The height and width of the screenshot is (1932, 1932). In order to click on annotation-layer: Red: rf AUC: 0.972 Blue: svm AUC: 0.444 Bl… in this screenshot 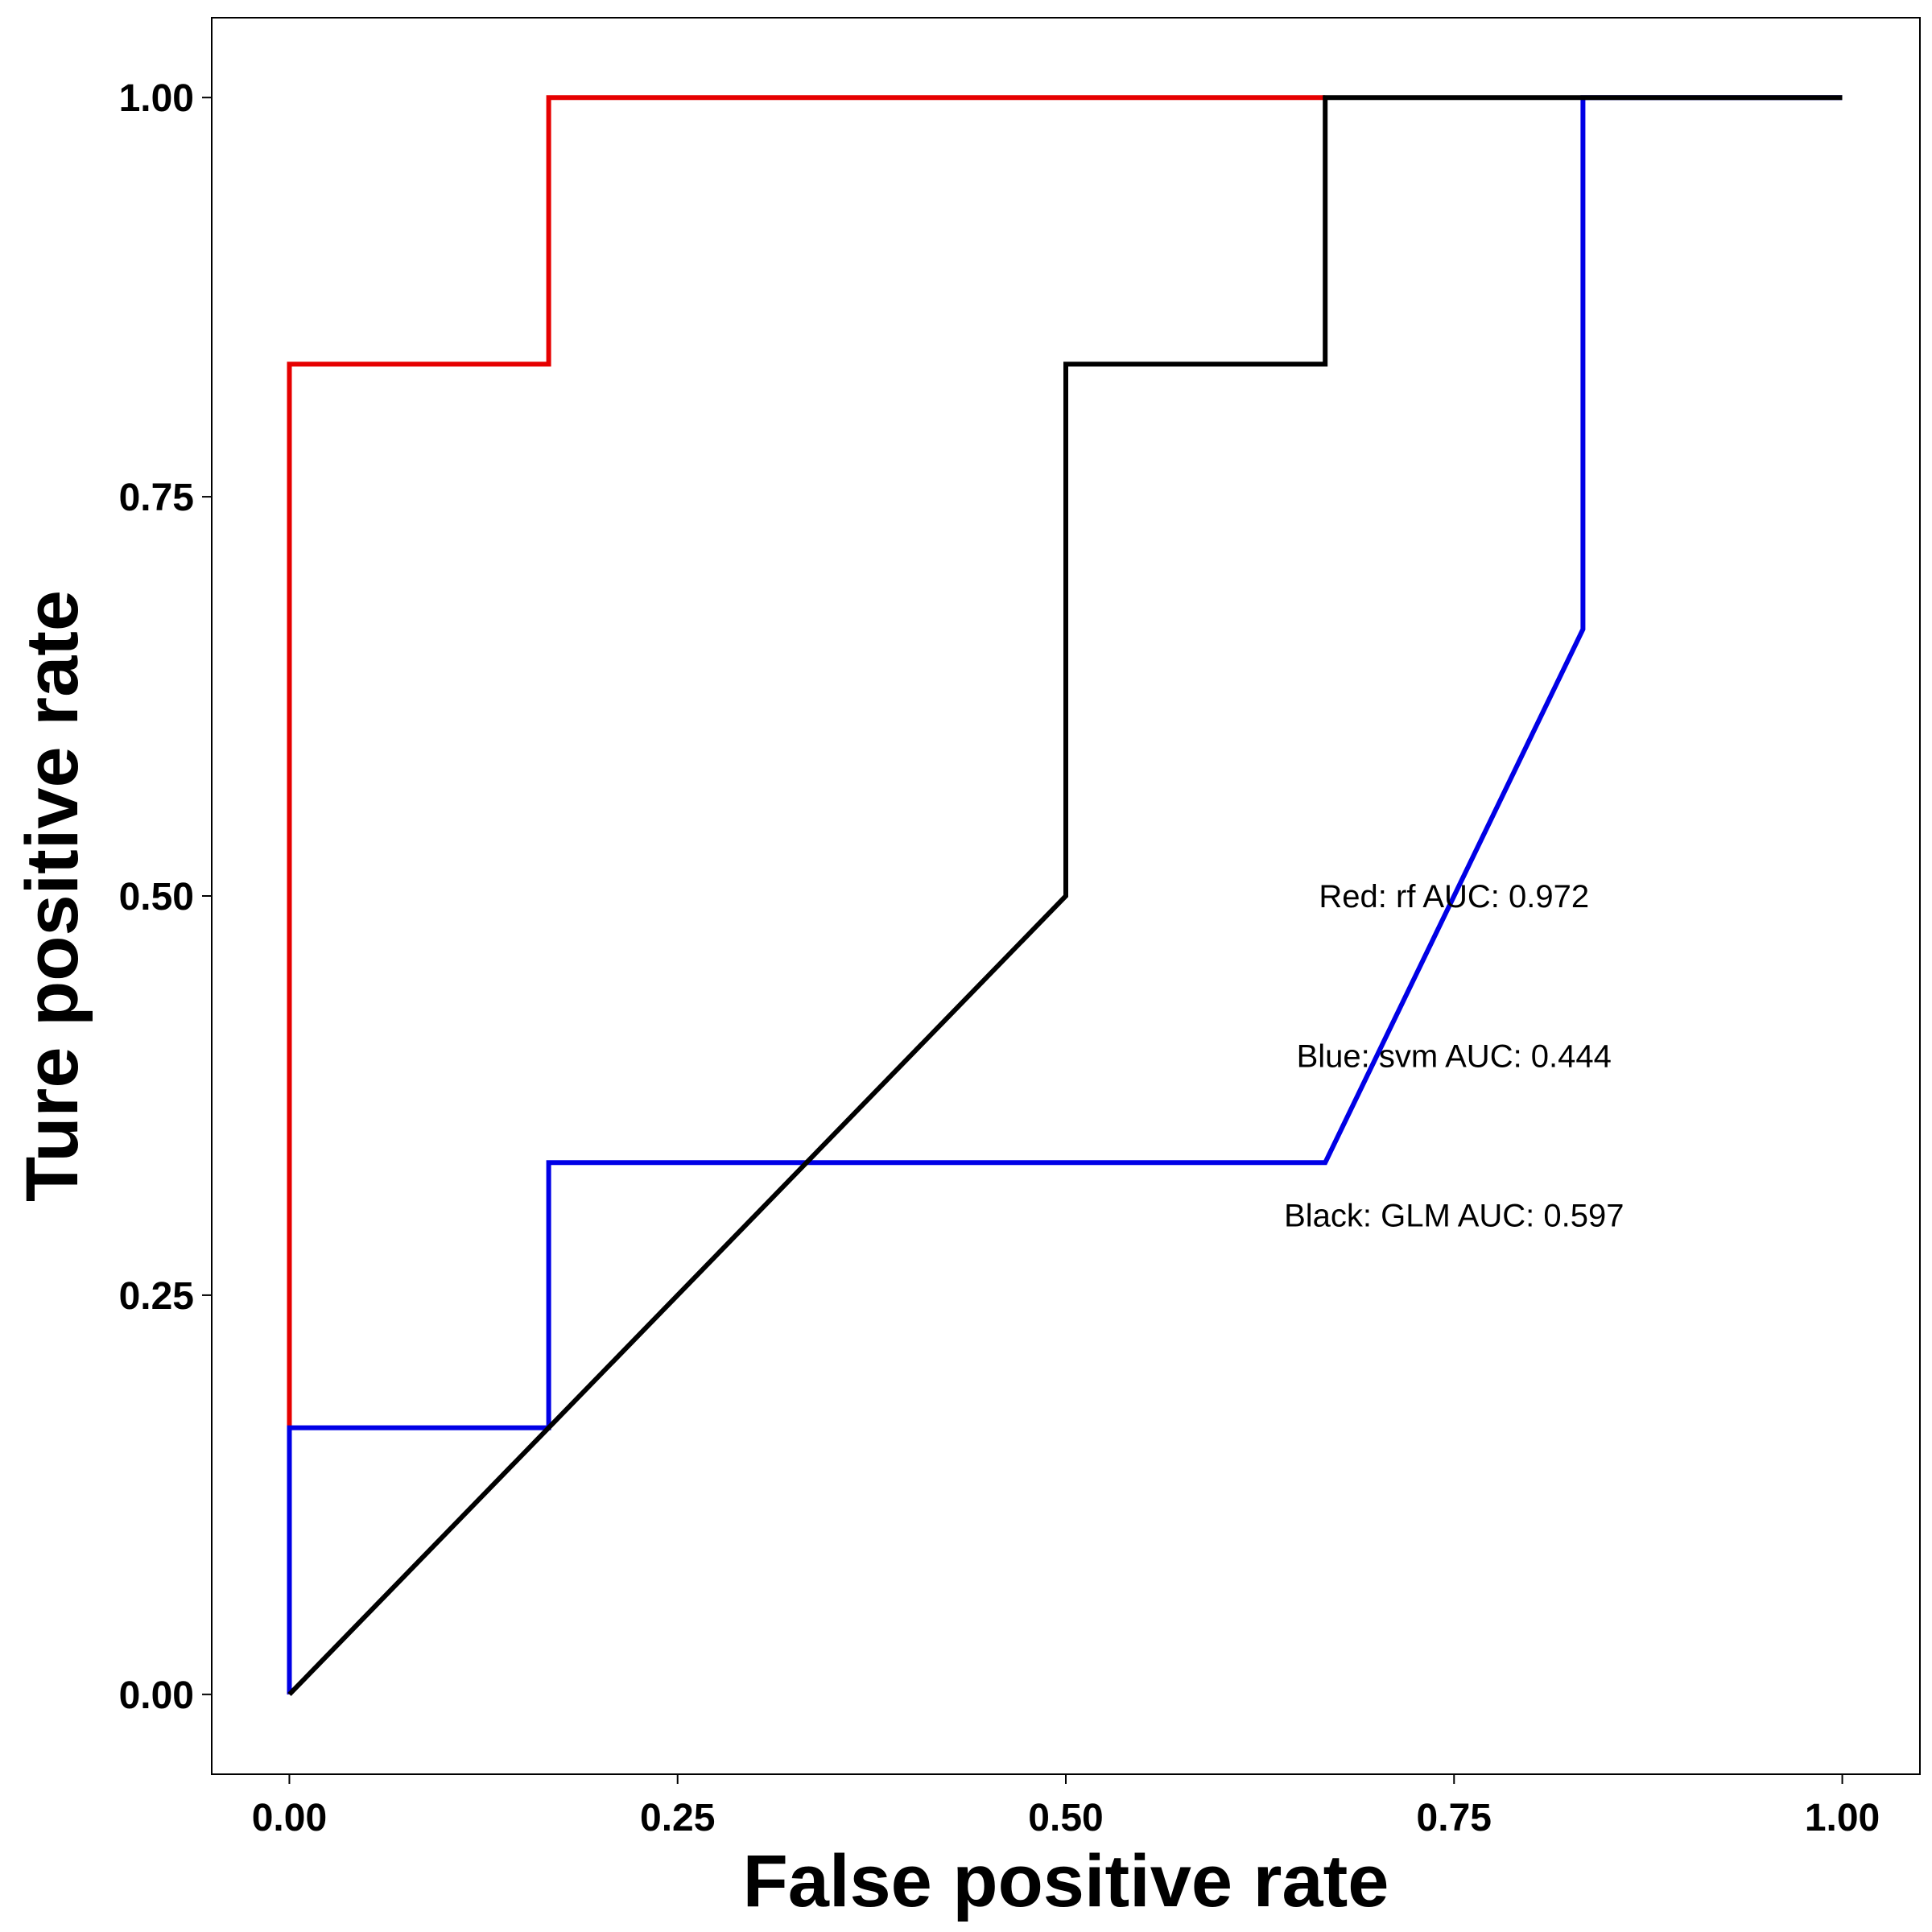, I will do `click(1454, 1056)`.